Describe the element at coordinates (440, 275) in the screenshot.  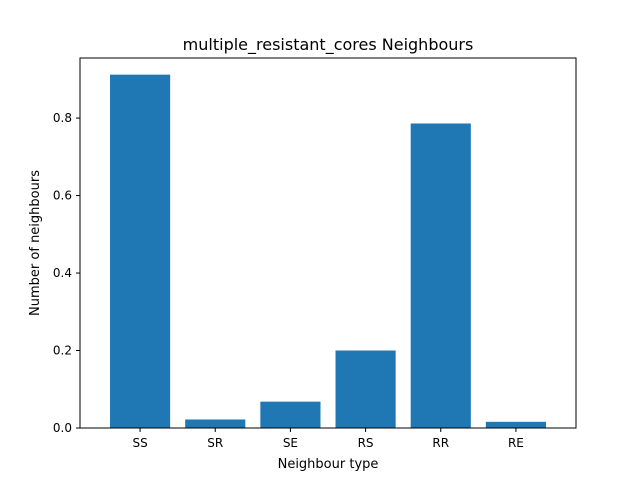
I see `bar-rr` at that location.